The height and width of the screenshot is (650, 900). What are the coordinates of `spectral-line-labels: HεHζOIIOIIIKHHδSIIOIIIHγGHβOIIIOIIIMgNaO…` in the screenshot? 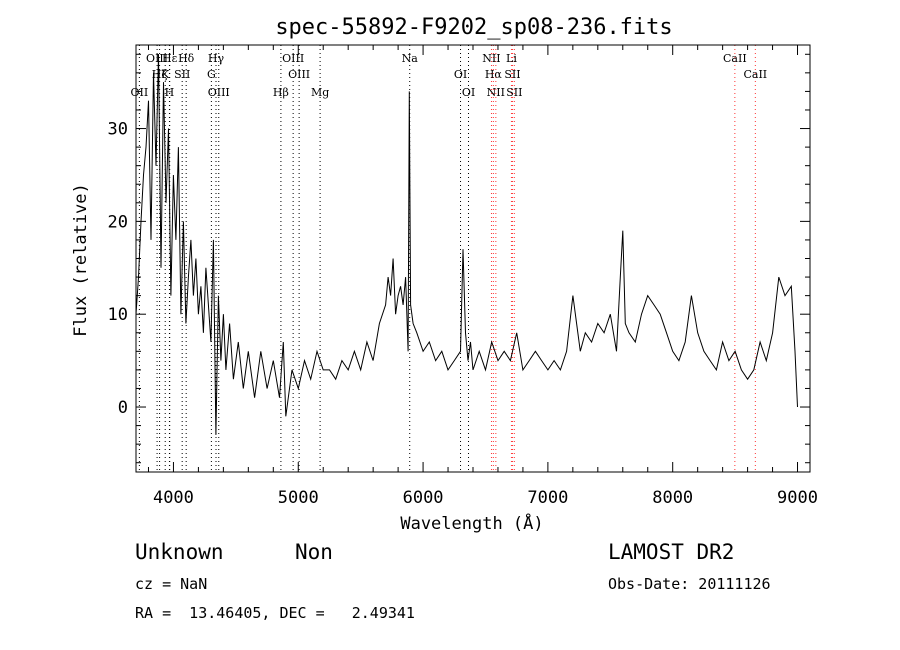 It's located at (449, 75).